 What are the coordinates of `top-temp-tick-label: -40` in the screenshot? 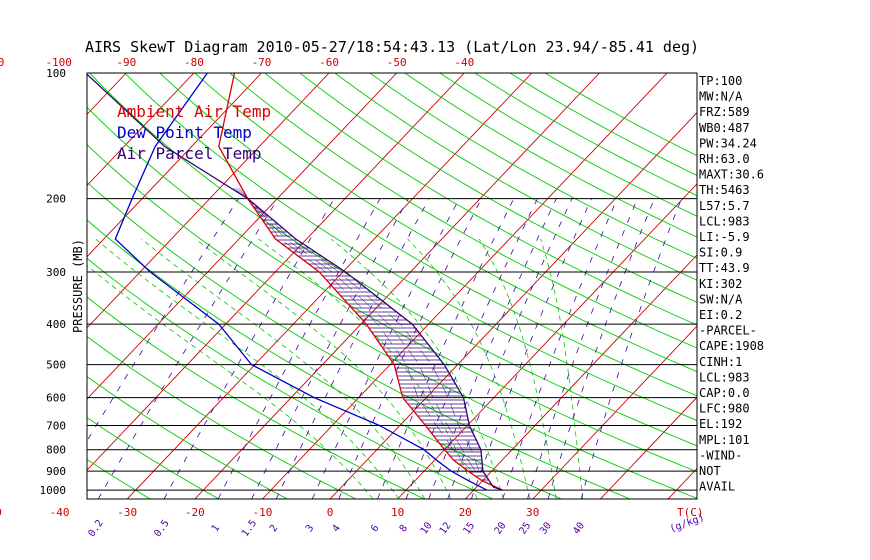 It's located at (464, 62).